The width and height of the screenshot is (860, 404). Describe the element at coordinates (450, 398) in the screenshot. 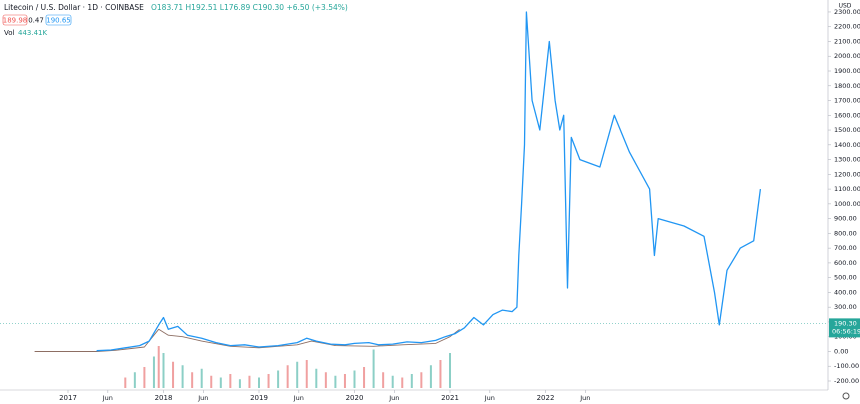

I see `x-tick-label: 2021` at that location.